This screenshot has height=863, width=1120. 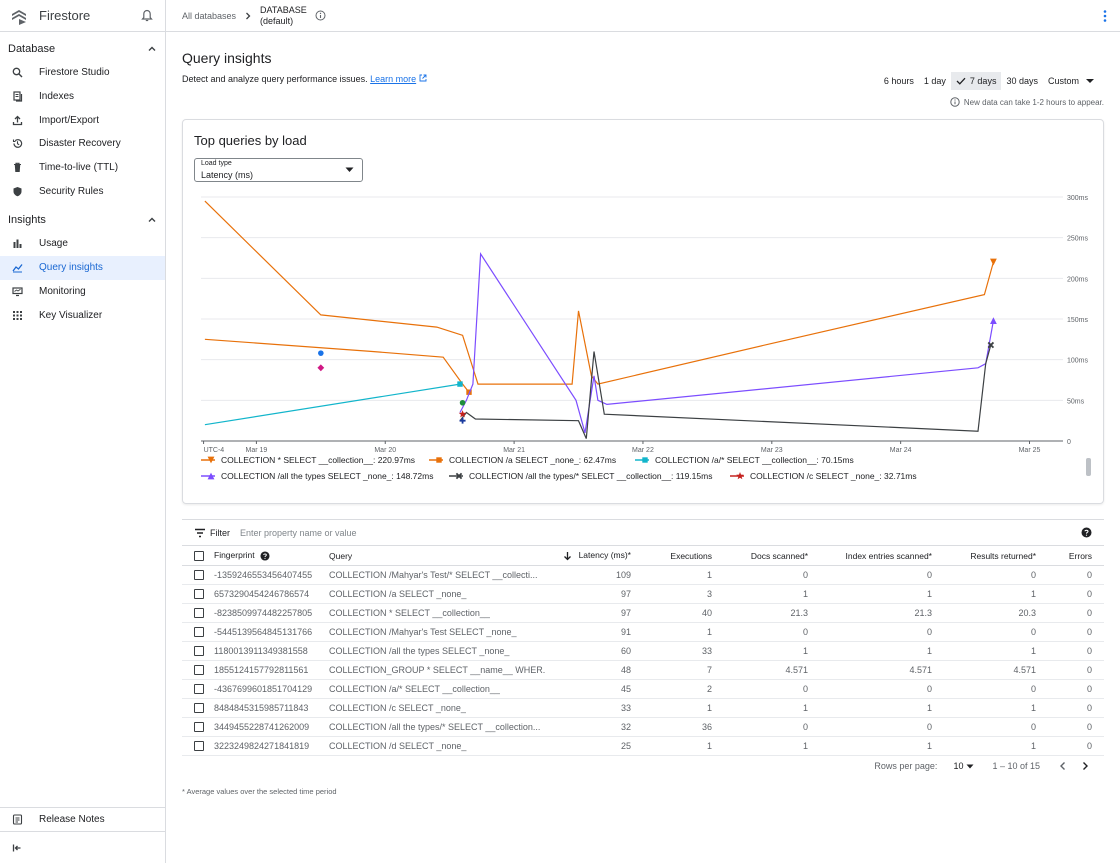 What do you see at coordinates (277, 20) in the screenshot?
I see `database-id: (default)` at bounding box center [277, 20].